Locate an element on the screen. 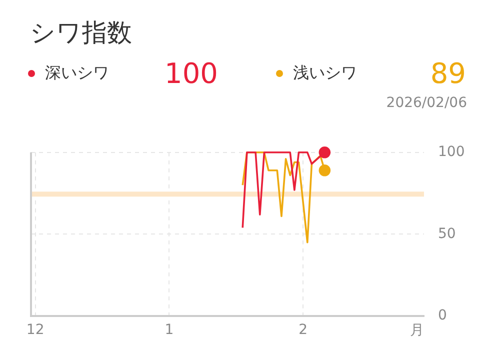  y-tick-label: 100 is located at coordinates (451, 152).